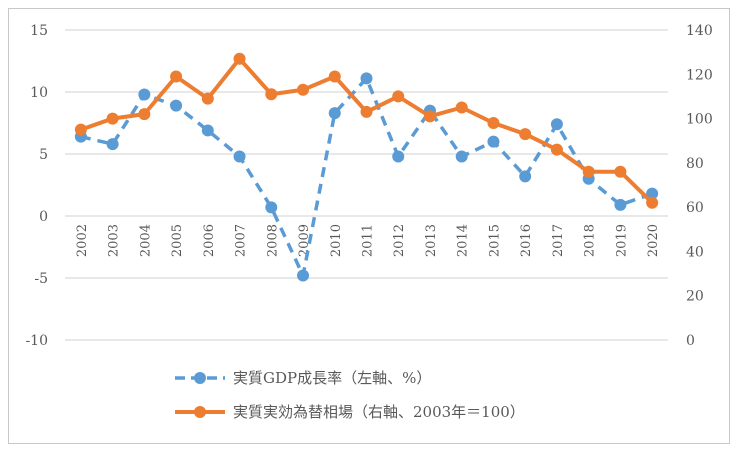 This screenshot has height=453, width=739. I want to click on left-tick-label: 0, so click(43, 217).